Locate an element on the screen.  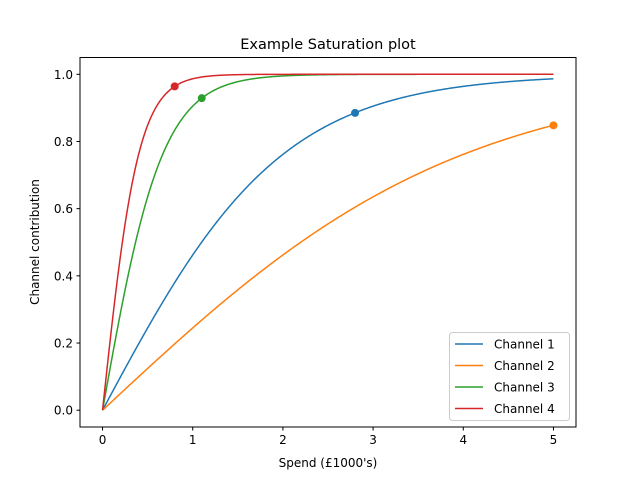
y-tick-label: 0.8 is located at coordinates (63, 142).